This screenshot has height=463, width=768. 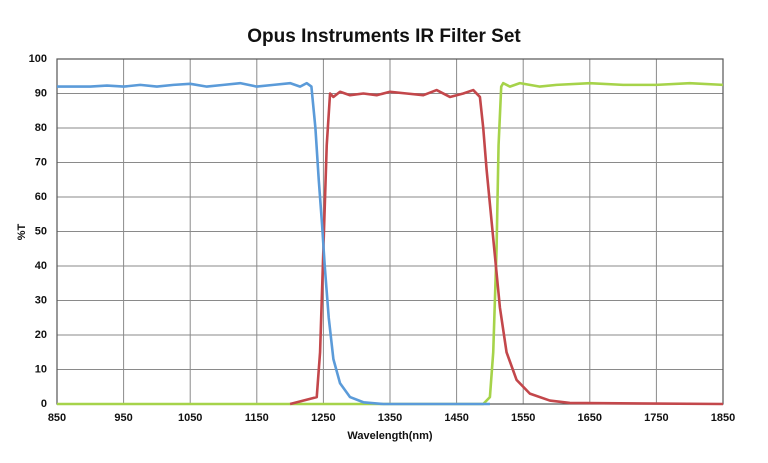 What do you see at coordinates (390, 418) in the screenshot?
I see `x-tick-label: 1350` at bounding box center [390, 418].